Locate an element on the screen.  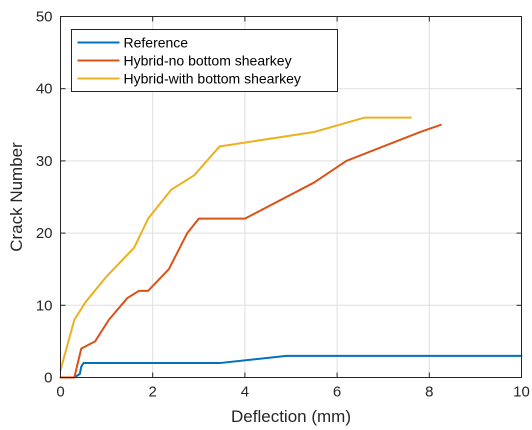
legend-entry-label: Reference is located at coordinates (156, 43).